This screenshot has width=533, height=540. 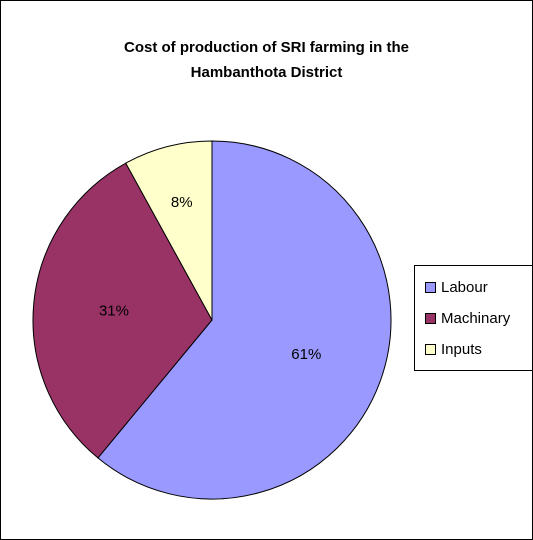 I want to click on legend-label-machinary: Machinary, so click(x=476, y=318).